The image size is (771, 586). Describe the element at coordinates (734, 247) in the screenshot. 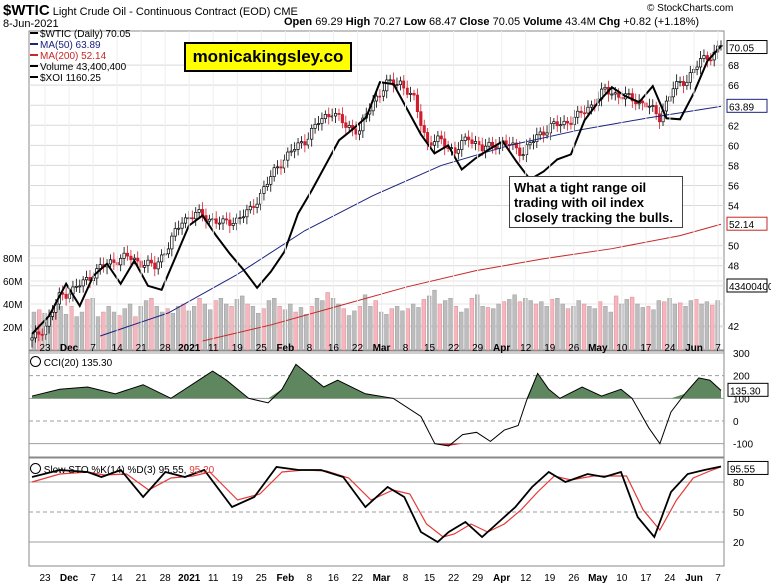

I see `price-tick-label: 50` at that location.